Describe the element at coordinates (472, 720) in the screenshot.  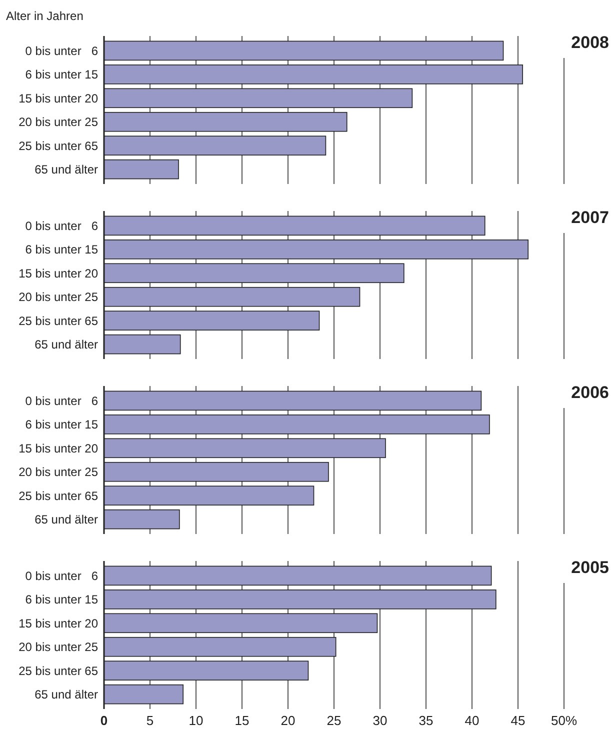
I see `x-tick-label: 40` at that location.